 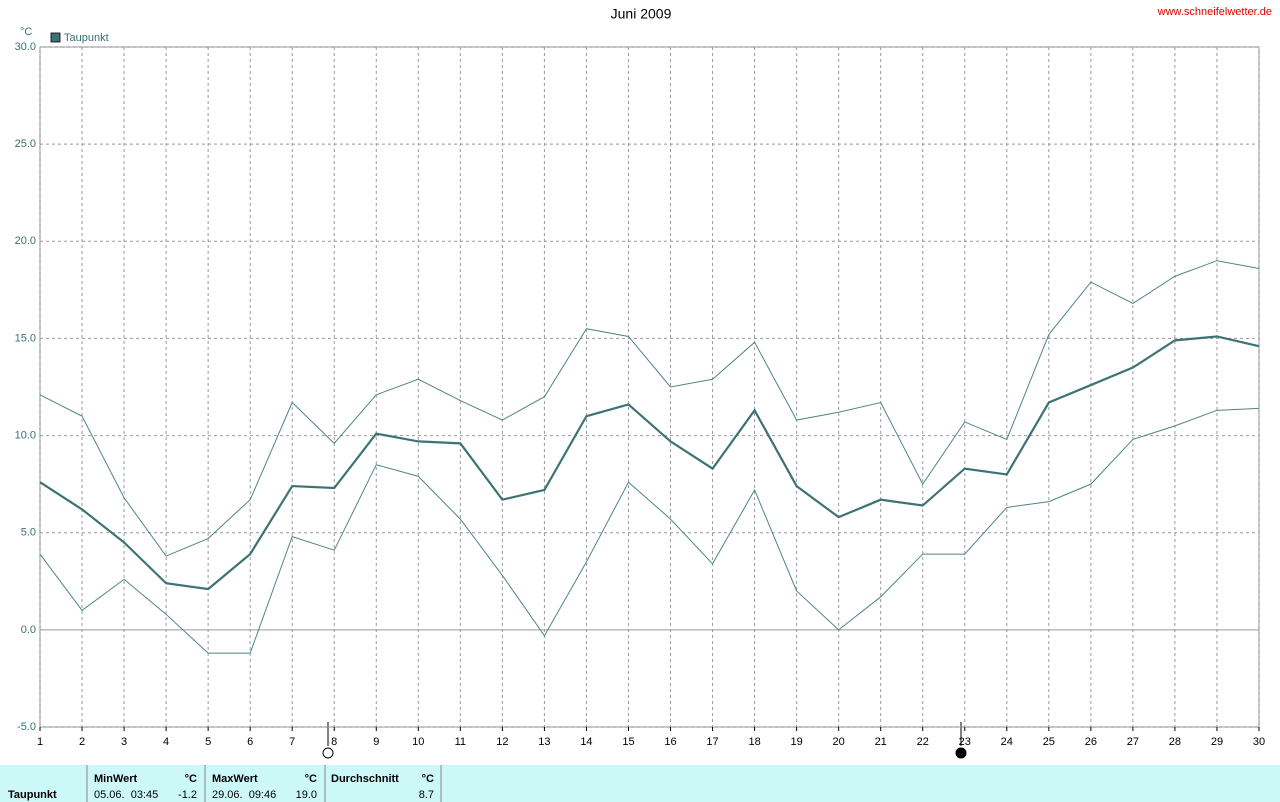 I want to click on x-tick-label: 17, so click(x=712, y=742).